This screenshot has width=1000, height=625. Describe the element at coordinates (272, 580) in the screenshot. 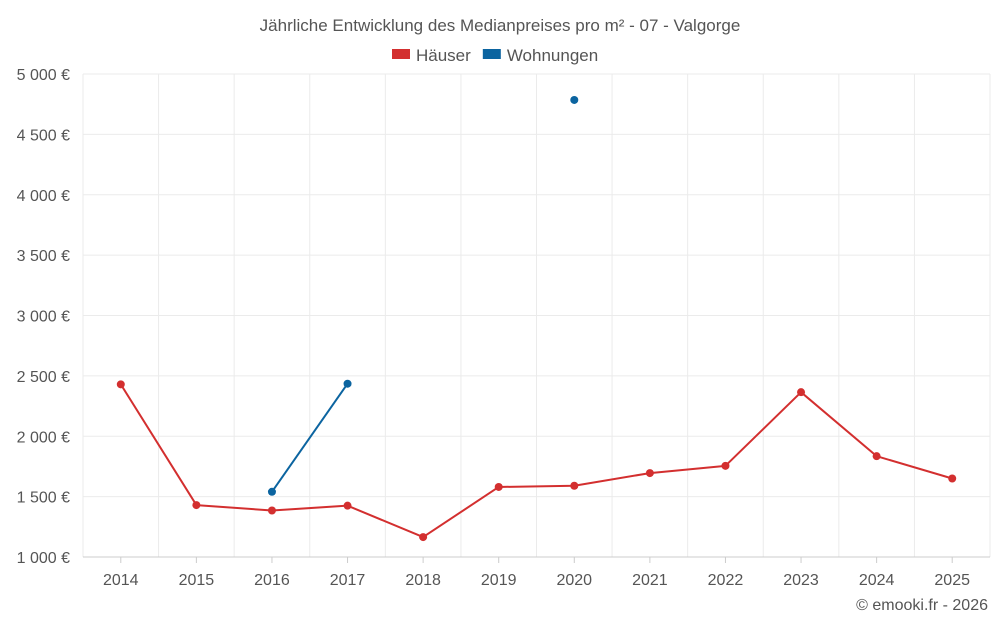

I see `x-tick-label: 2016` at that location.